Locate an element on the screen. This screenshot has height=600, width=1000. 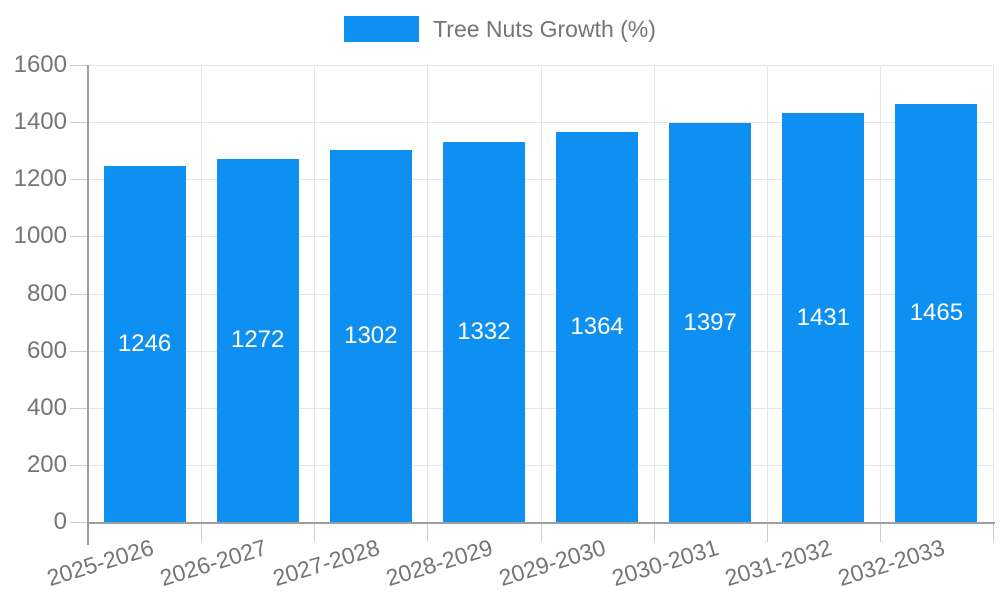
legend-swatch is located at coordinates (382, 29).